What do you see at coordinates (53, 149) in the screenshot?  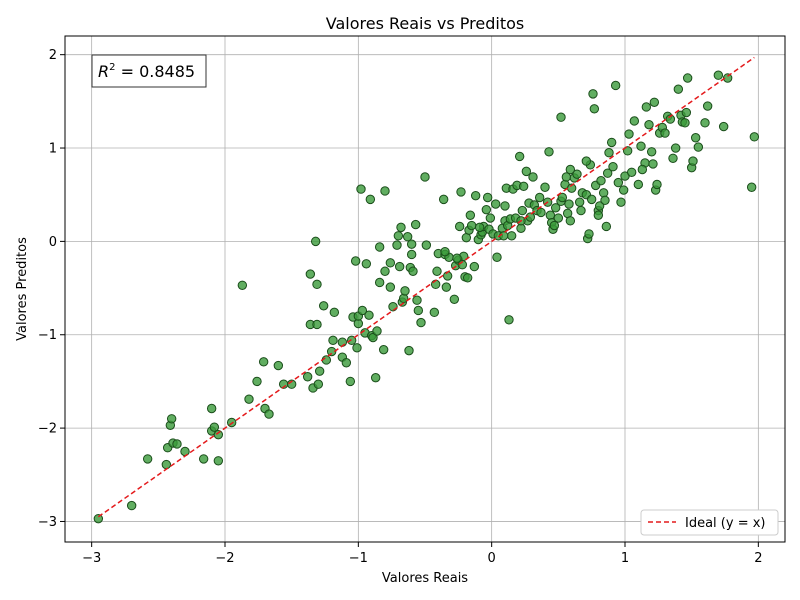 I see `y-tick-label: 1` at bounding box center [53, 149].